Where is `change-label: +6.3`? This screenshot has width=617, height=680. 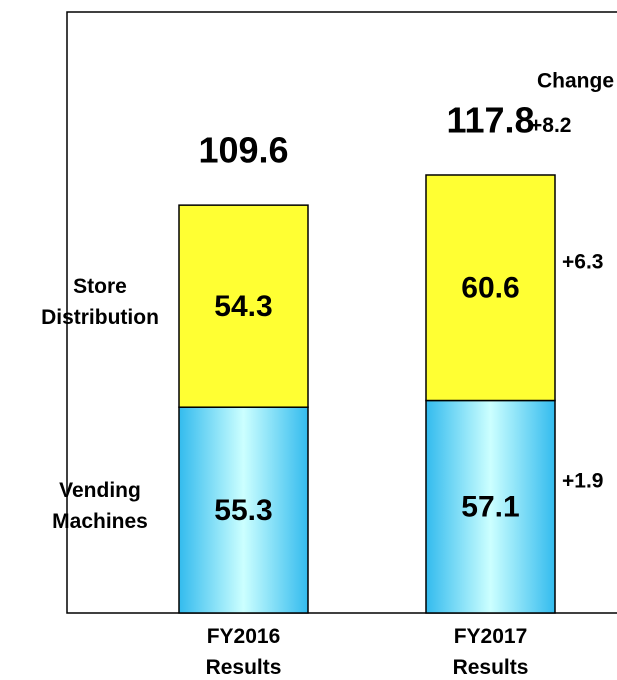
change-label: +6.3 is located at coordinates (582, 261).